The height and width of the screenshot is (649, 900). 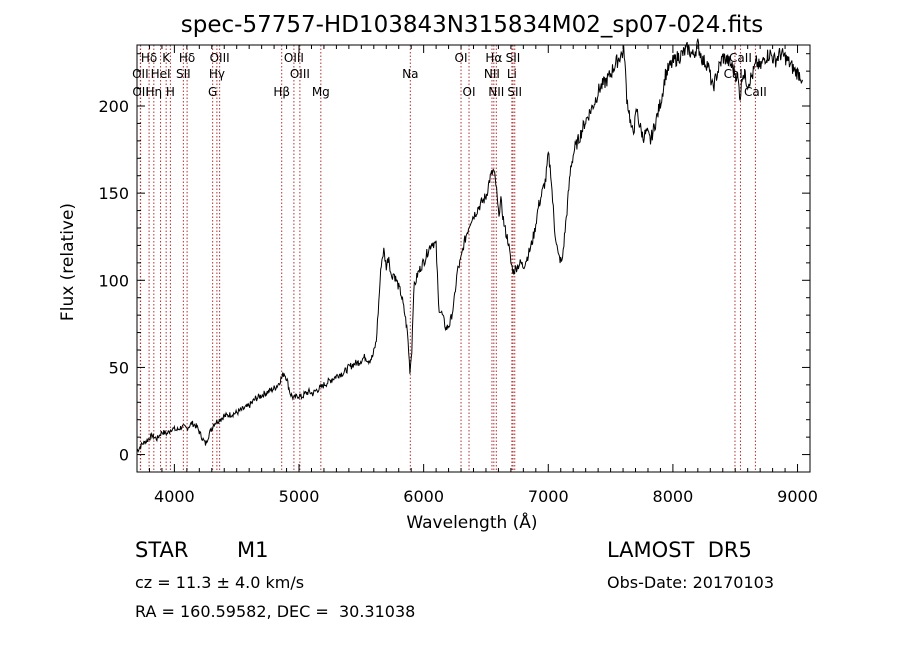 I want to click on line-marker-label-21: G, so click(x=212, y=92).